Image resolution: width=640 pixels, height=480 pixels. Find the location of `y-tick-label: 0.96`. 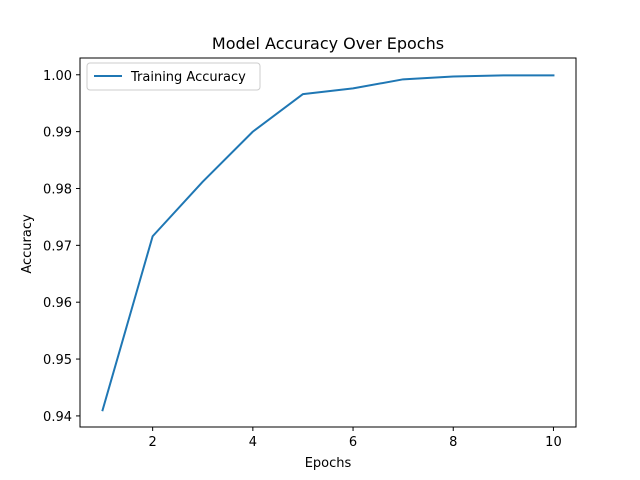

y-tick-label: 0.96 is located at coordinates (57, 303).